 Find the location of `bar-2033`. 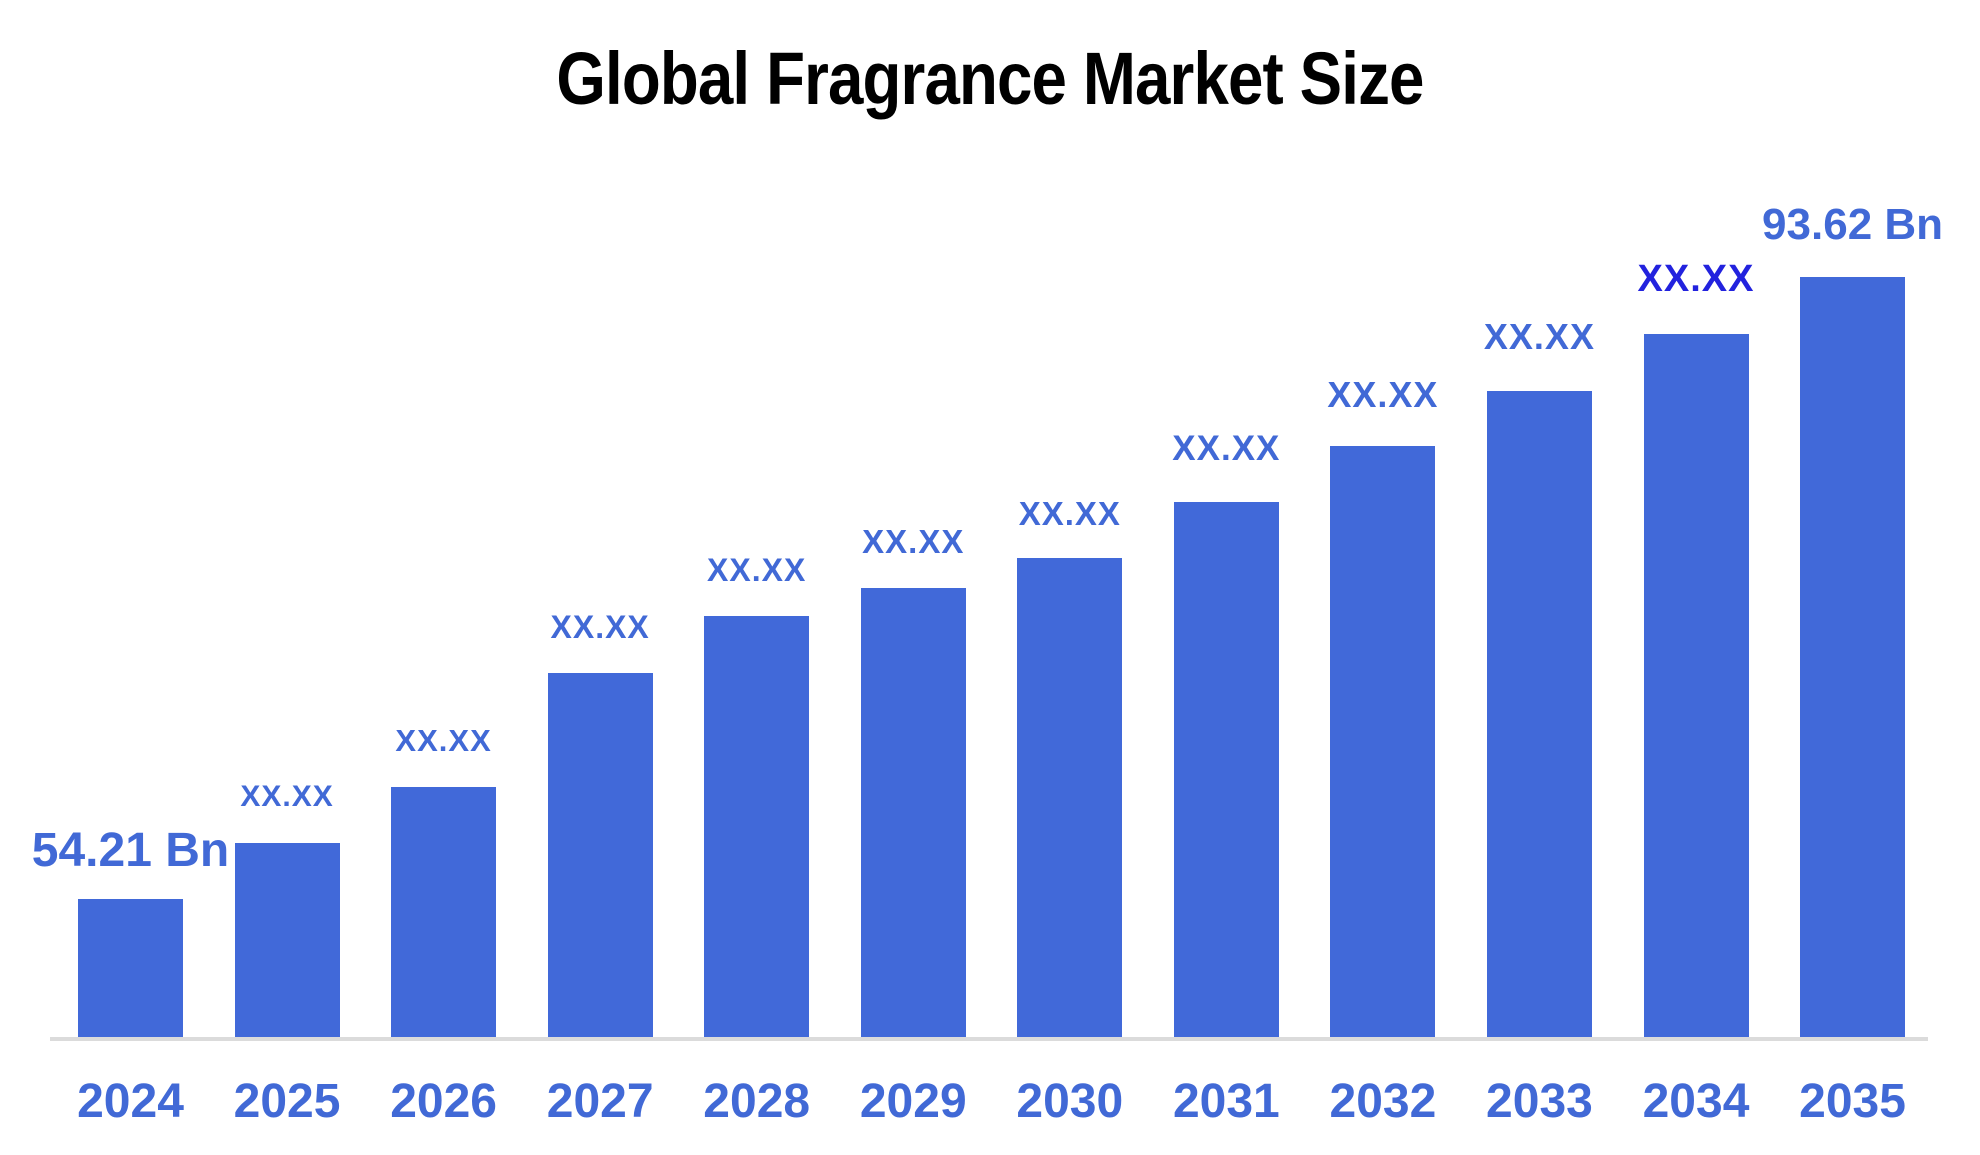

bar-2033 is located at coordinates (1539, 714).